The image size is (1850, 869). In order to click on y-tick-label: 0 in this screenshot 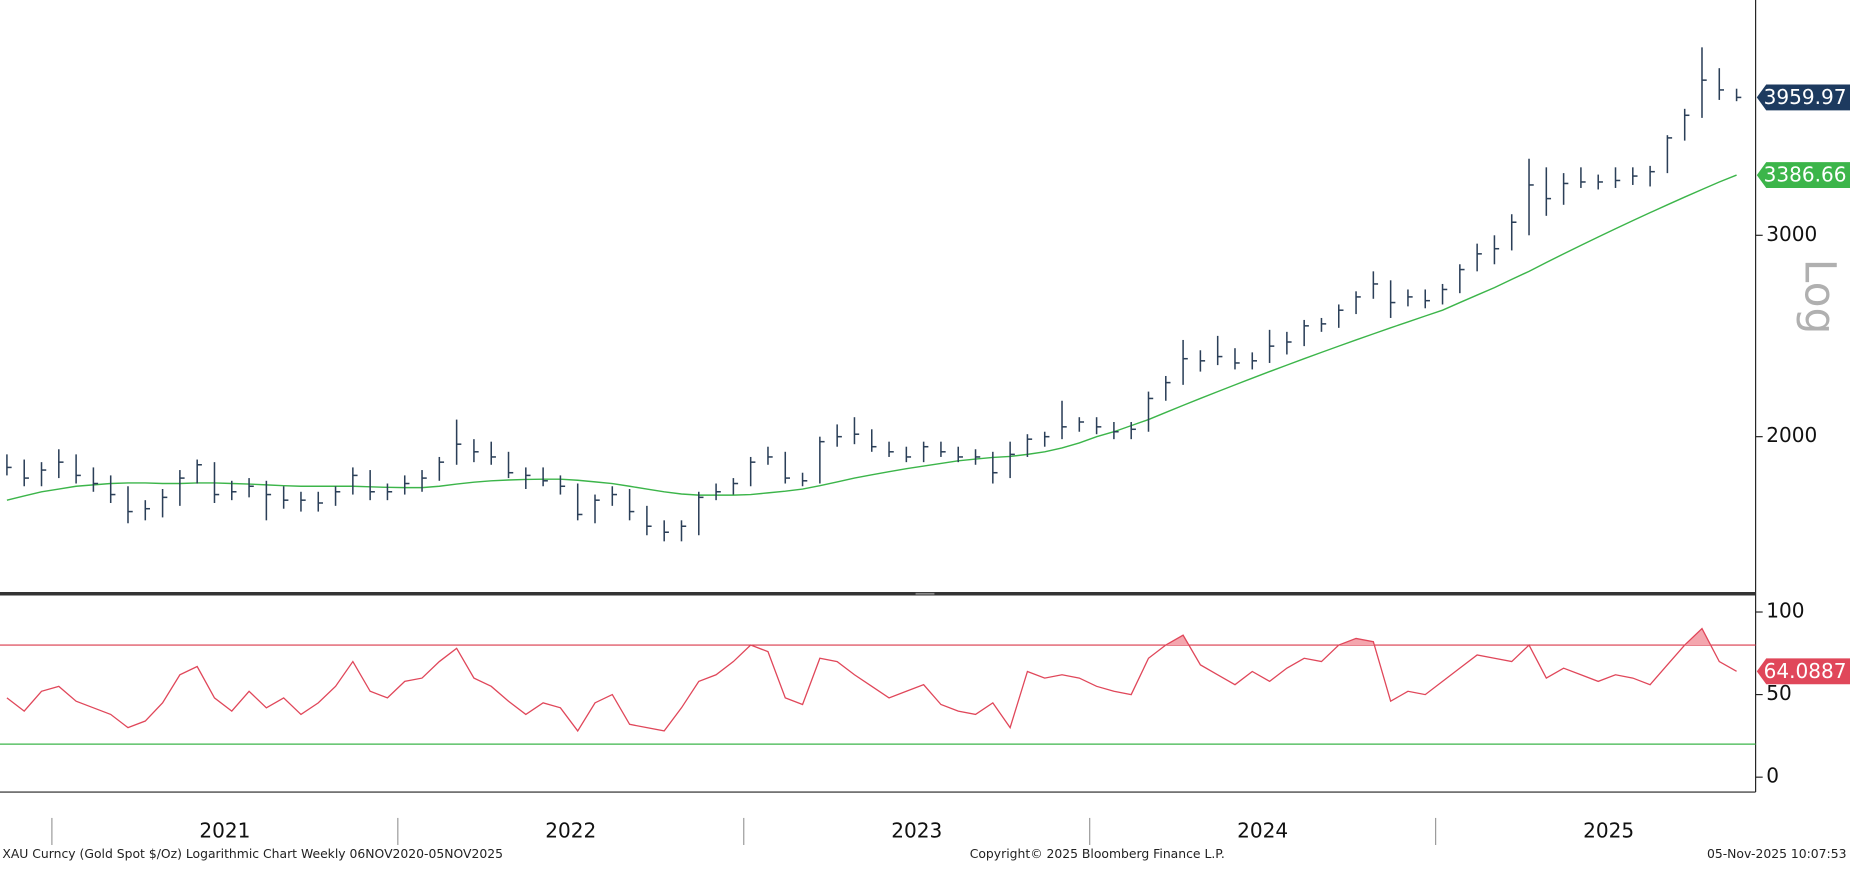, I will do `click(1772, 776)`.